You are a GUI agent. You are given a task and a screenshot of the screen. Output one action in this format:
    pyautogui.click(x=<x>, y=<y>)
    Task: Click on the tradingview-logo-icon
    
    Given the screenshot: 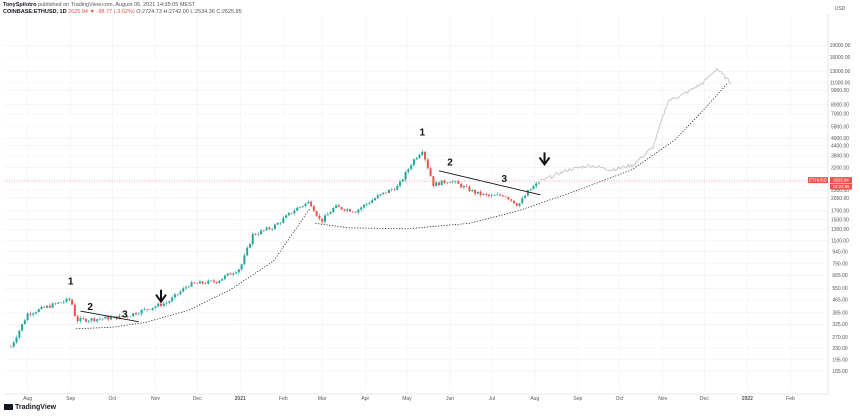 What is the action you would take?
    pyautogui.click(x=8, y=407)
    